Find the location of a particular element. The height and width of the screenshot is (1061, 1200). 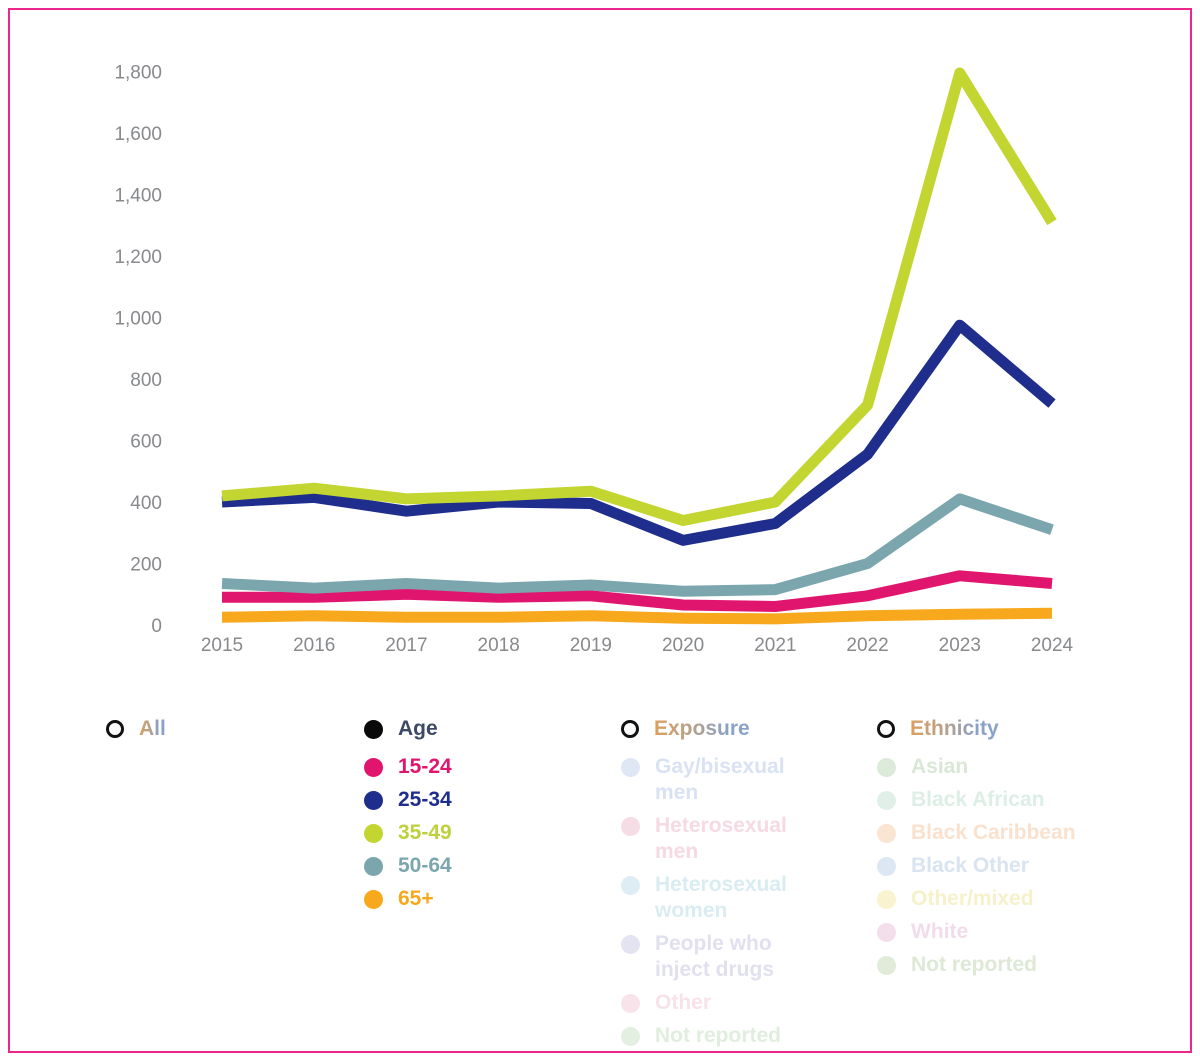

y-axis-tick-label: 1,200 is located at coordinates (138, 257).